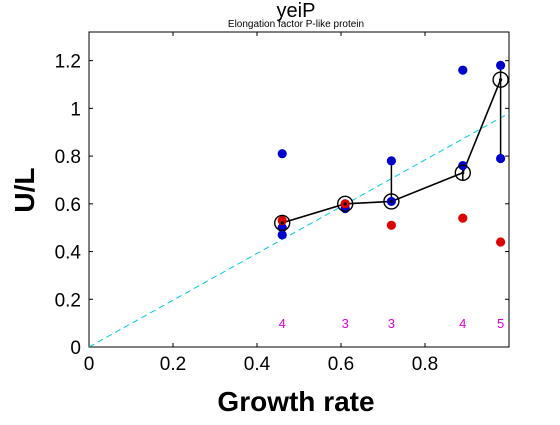  What do you see at coordinates (68, 205) in the screenshot?
I see `y-tick-label: 0.6` at bounding box center [68, 205].